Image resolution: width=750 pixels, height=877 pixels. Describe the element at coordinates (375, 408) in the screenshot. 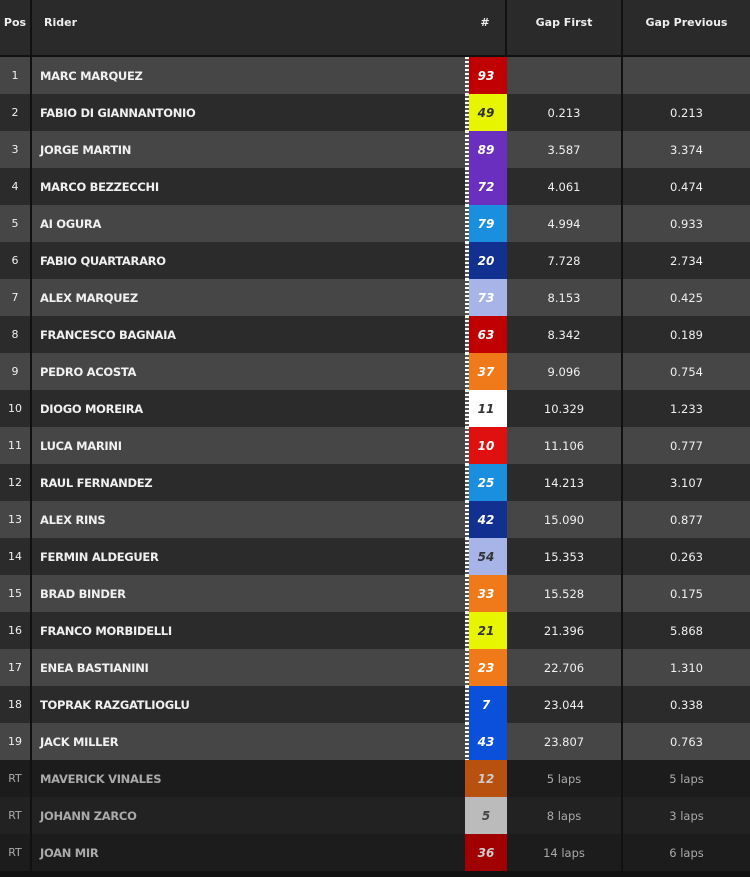

I see `table-row: 10 DIOGO MOREIRA 11 10.329 1.233` at that location.